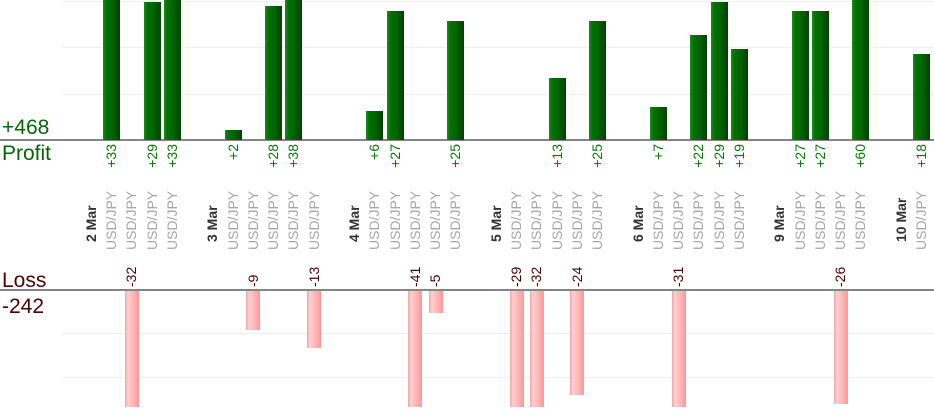 The image size is (934, 420). Describe the element at coordinates (840, 276) in the screenshot. I see `loss-value-label: -26` at that location.